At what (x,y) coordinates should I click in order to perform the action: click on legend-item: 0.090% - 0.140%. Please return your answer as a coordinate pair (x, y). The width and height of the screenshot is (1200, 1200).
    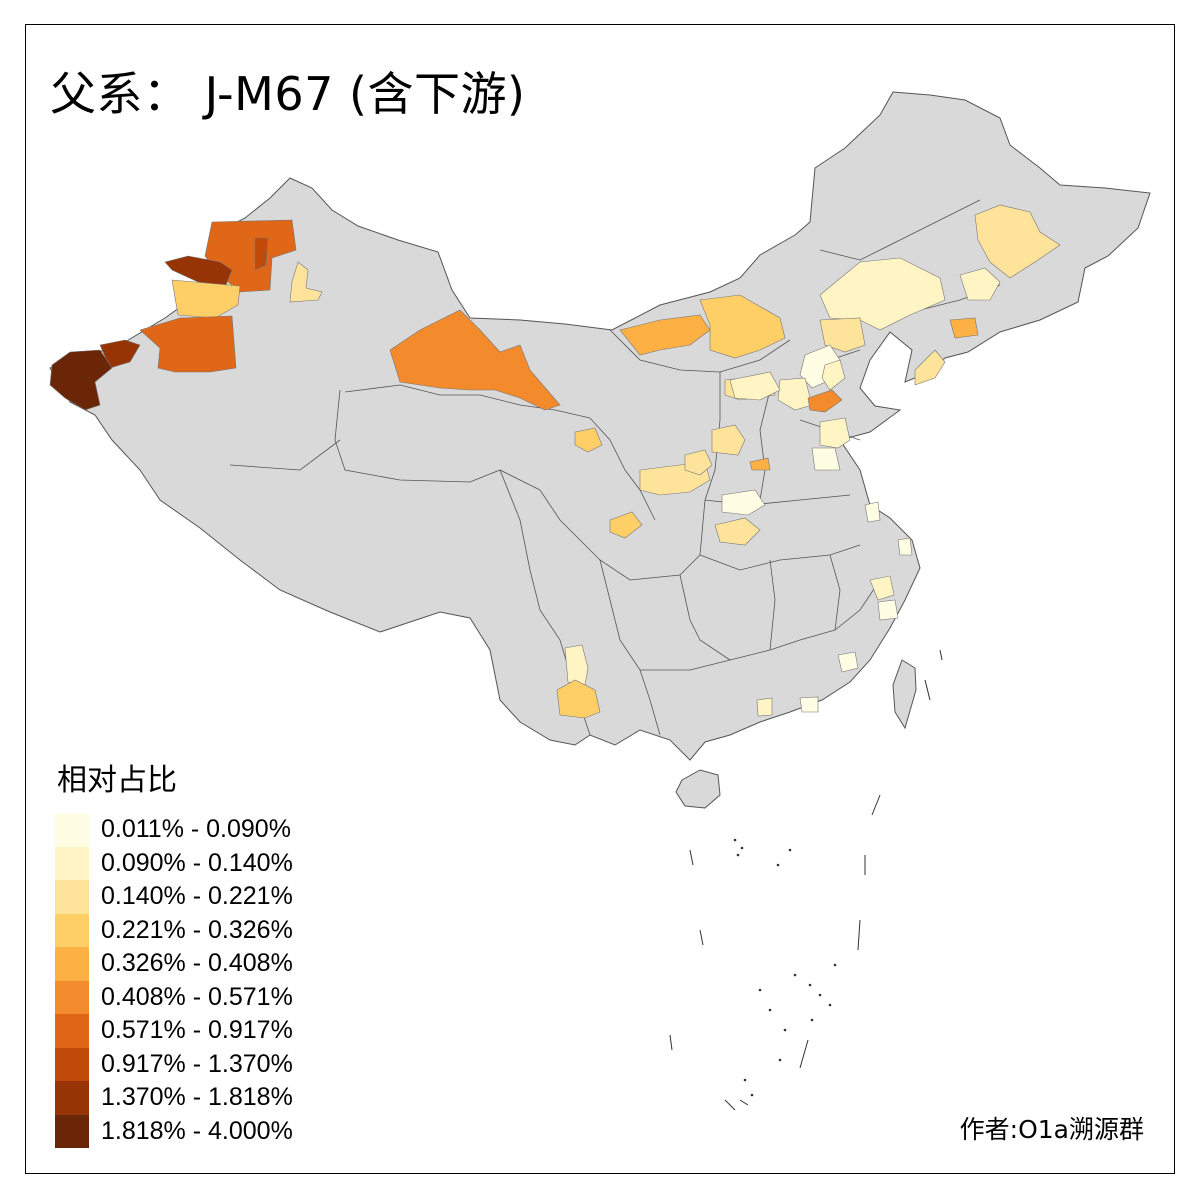
    Looking at the image, I should click on (174, 863).